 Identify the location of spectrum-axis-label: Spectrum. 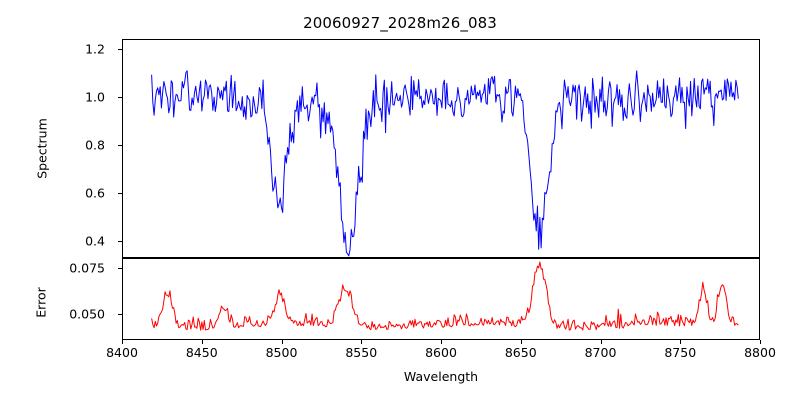
(42, 148).